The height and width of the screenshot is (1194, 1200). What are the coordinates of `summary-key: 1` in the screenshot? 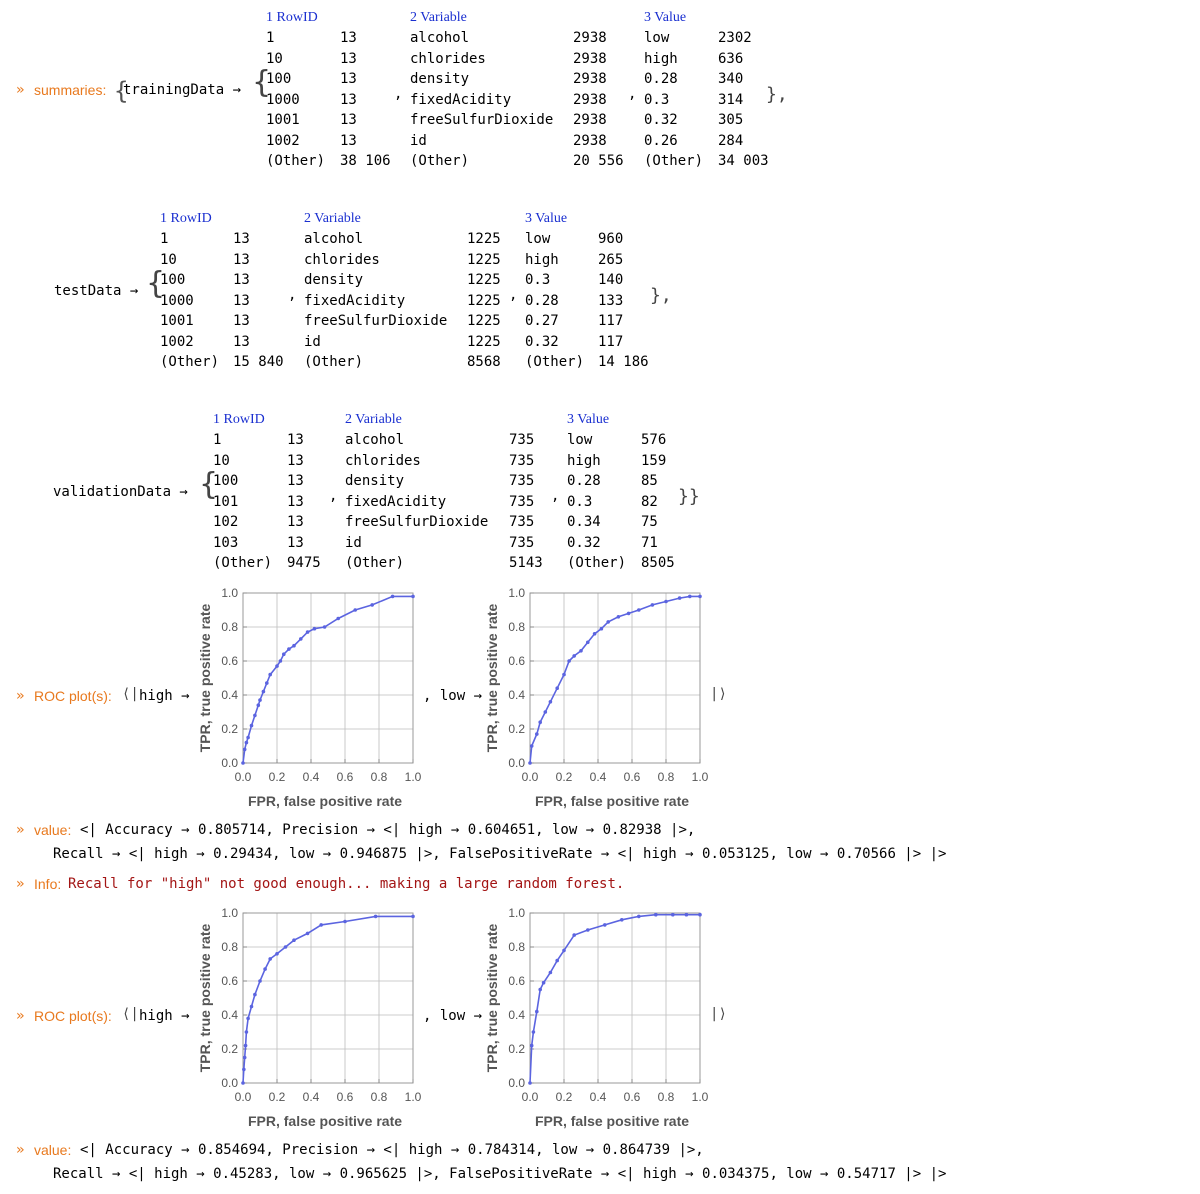 It's located at (164, 239).